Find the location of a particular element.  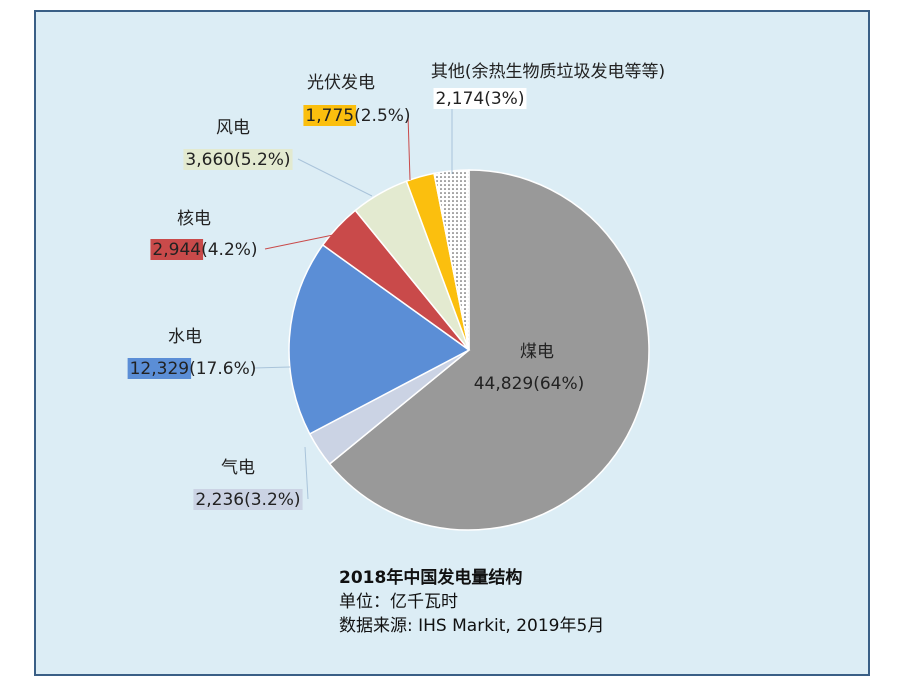

slice-label-0: 煤电 is located at coordinates (537, 352).